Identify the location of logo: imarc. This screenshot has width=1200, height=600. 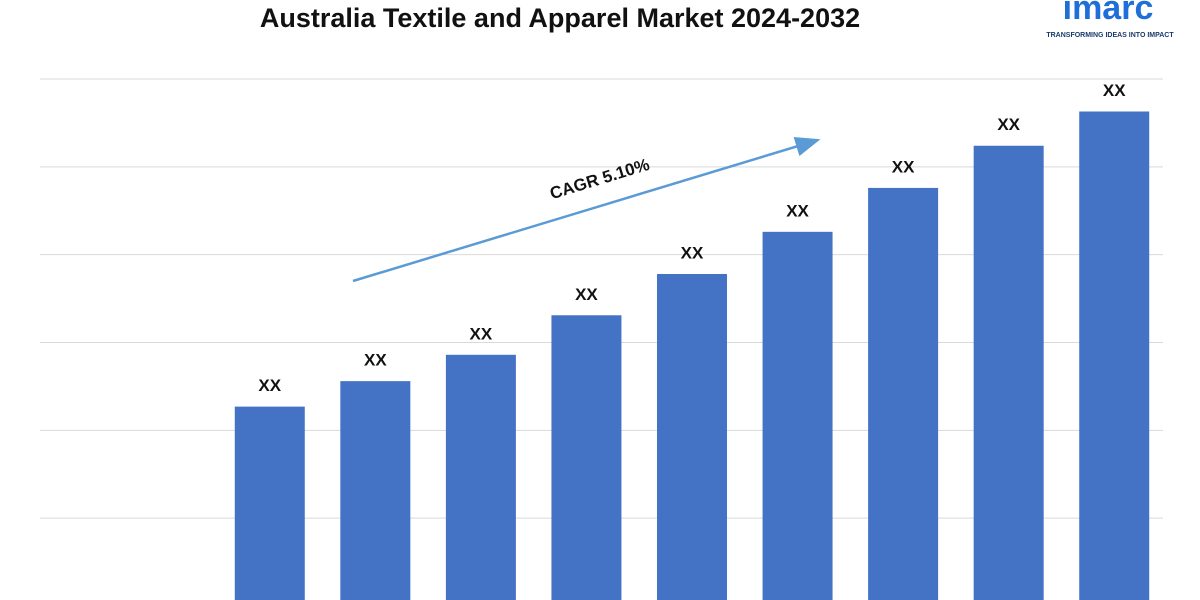
(1108, 13).